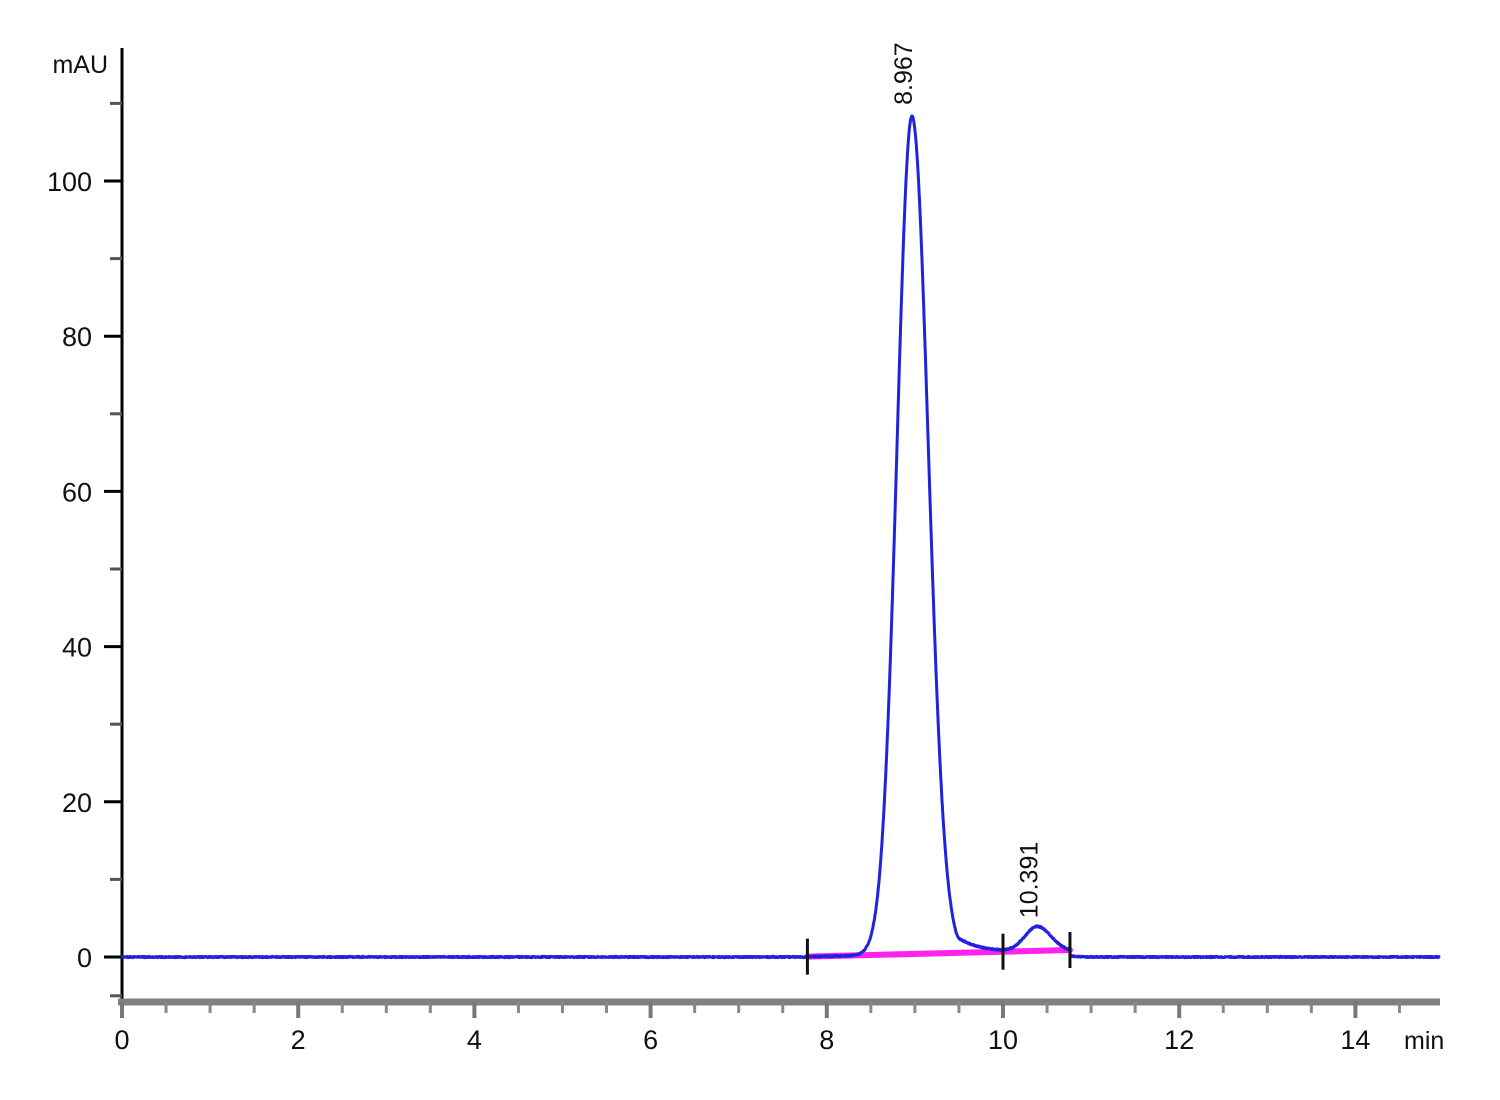 The image size is (1500, 1100). What do you see at coordinates (826, 1040) in the screenshot?
I see `x-tick-label: 8` at bounding box center [826, 1040].